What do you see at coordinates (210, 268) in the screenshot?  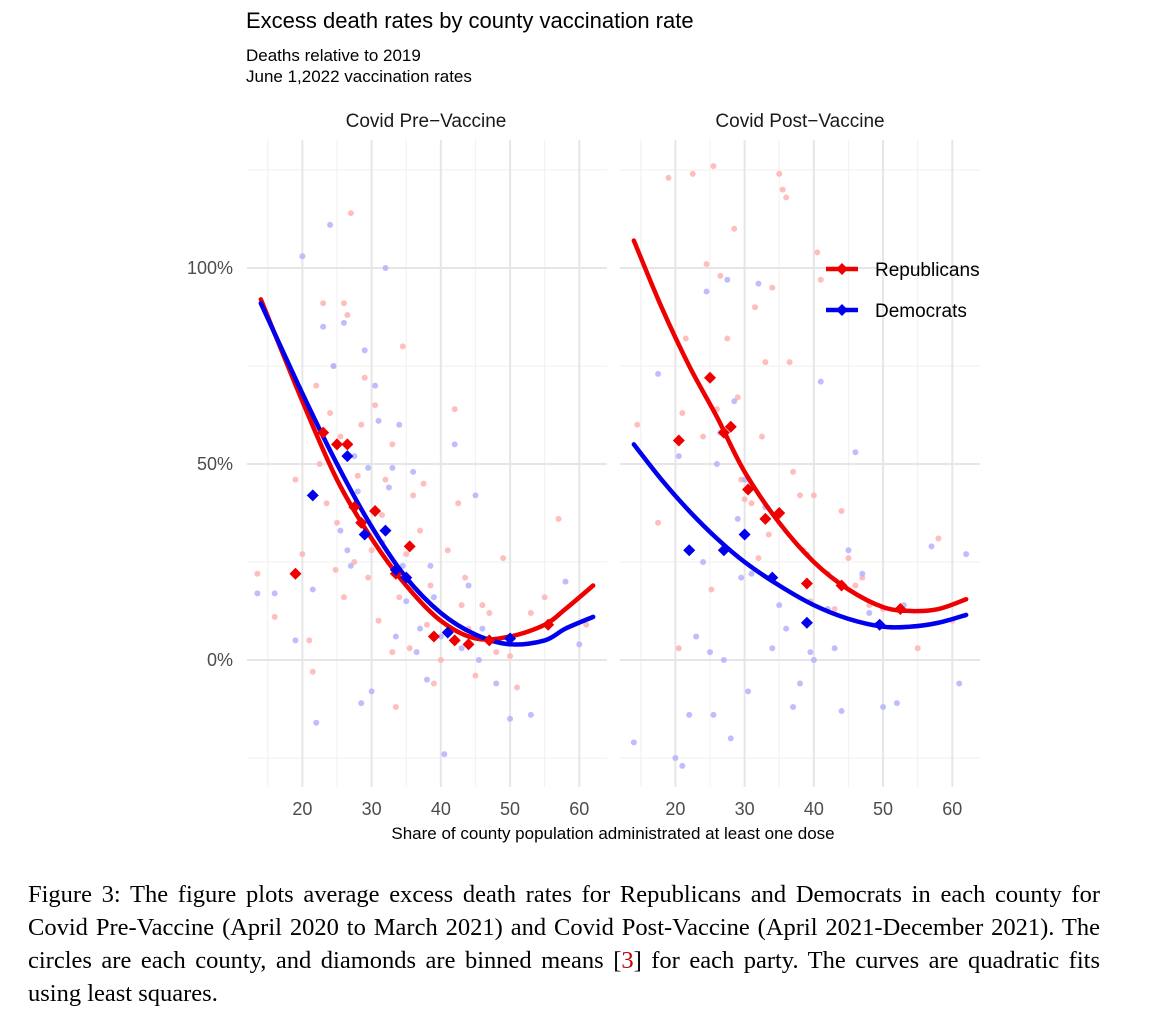 I see `y-tick-label: 100%` at bounding box center [210, 268].